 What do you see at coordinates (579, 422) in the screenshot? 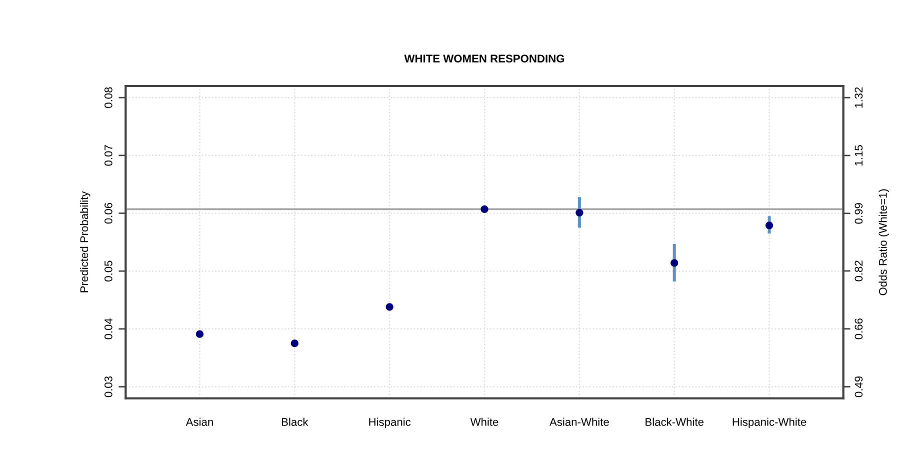
I see `x-tick-label: Asian-White` at bounding box center [579, 422].